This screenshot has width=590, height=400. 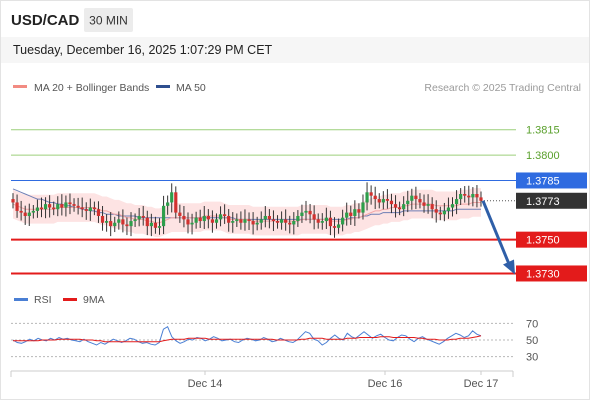 What do you see at coordinates (21, 299) in the screenshot?
I see `rsi-legend-swatch` at bounding box center [21, 299].